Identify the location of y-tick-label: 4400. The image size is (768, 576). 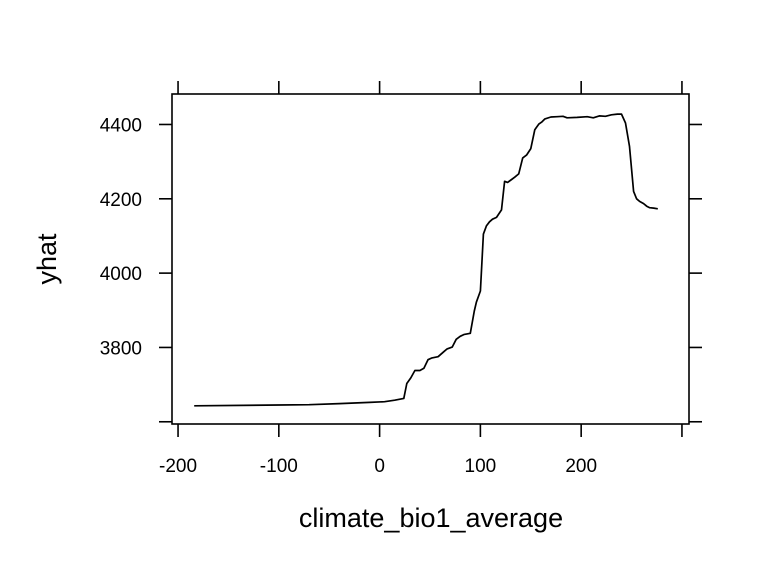
(121, 125).